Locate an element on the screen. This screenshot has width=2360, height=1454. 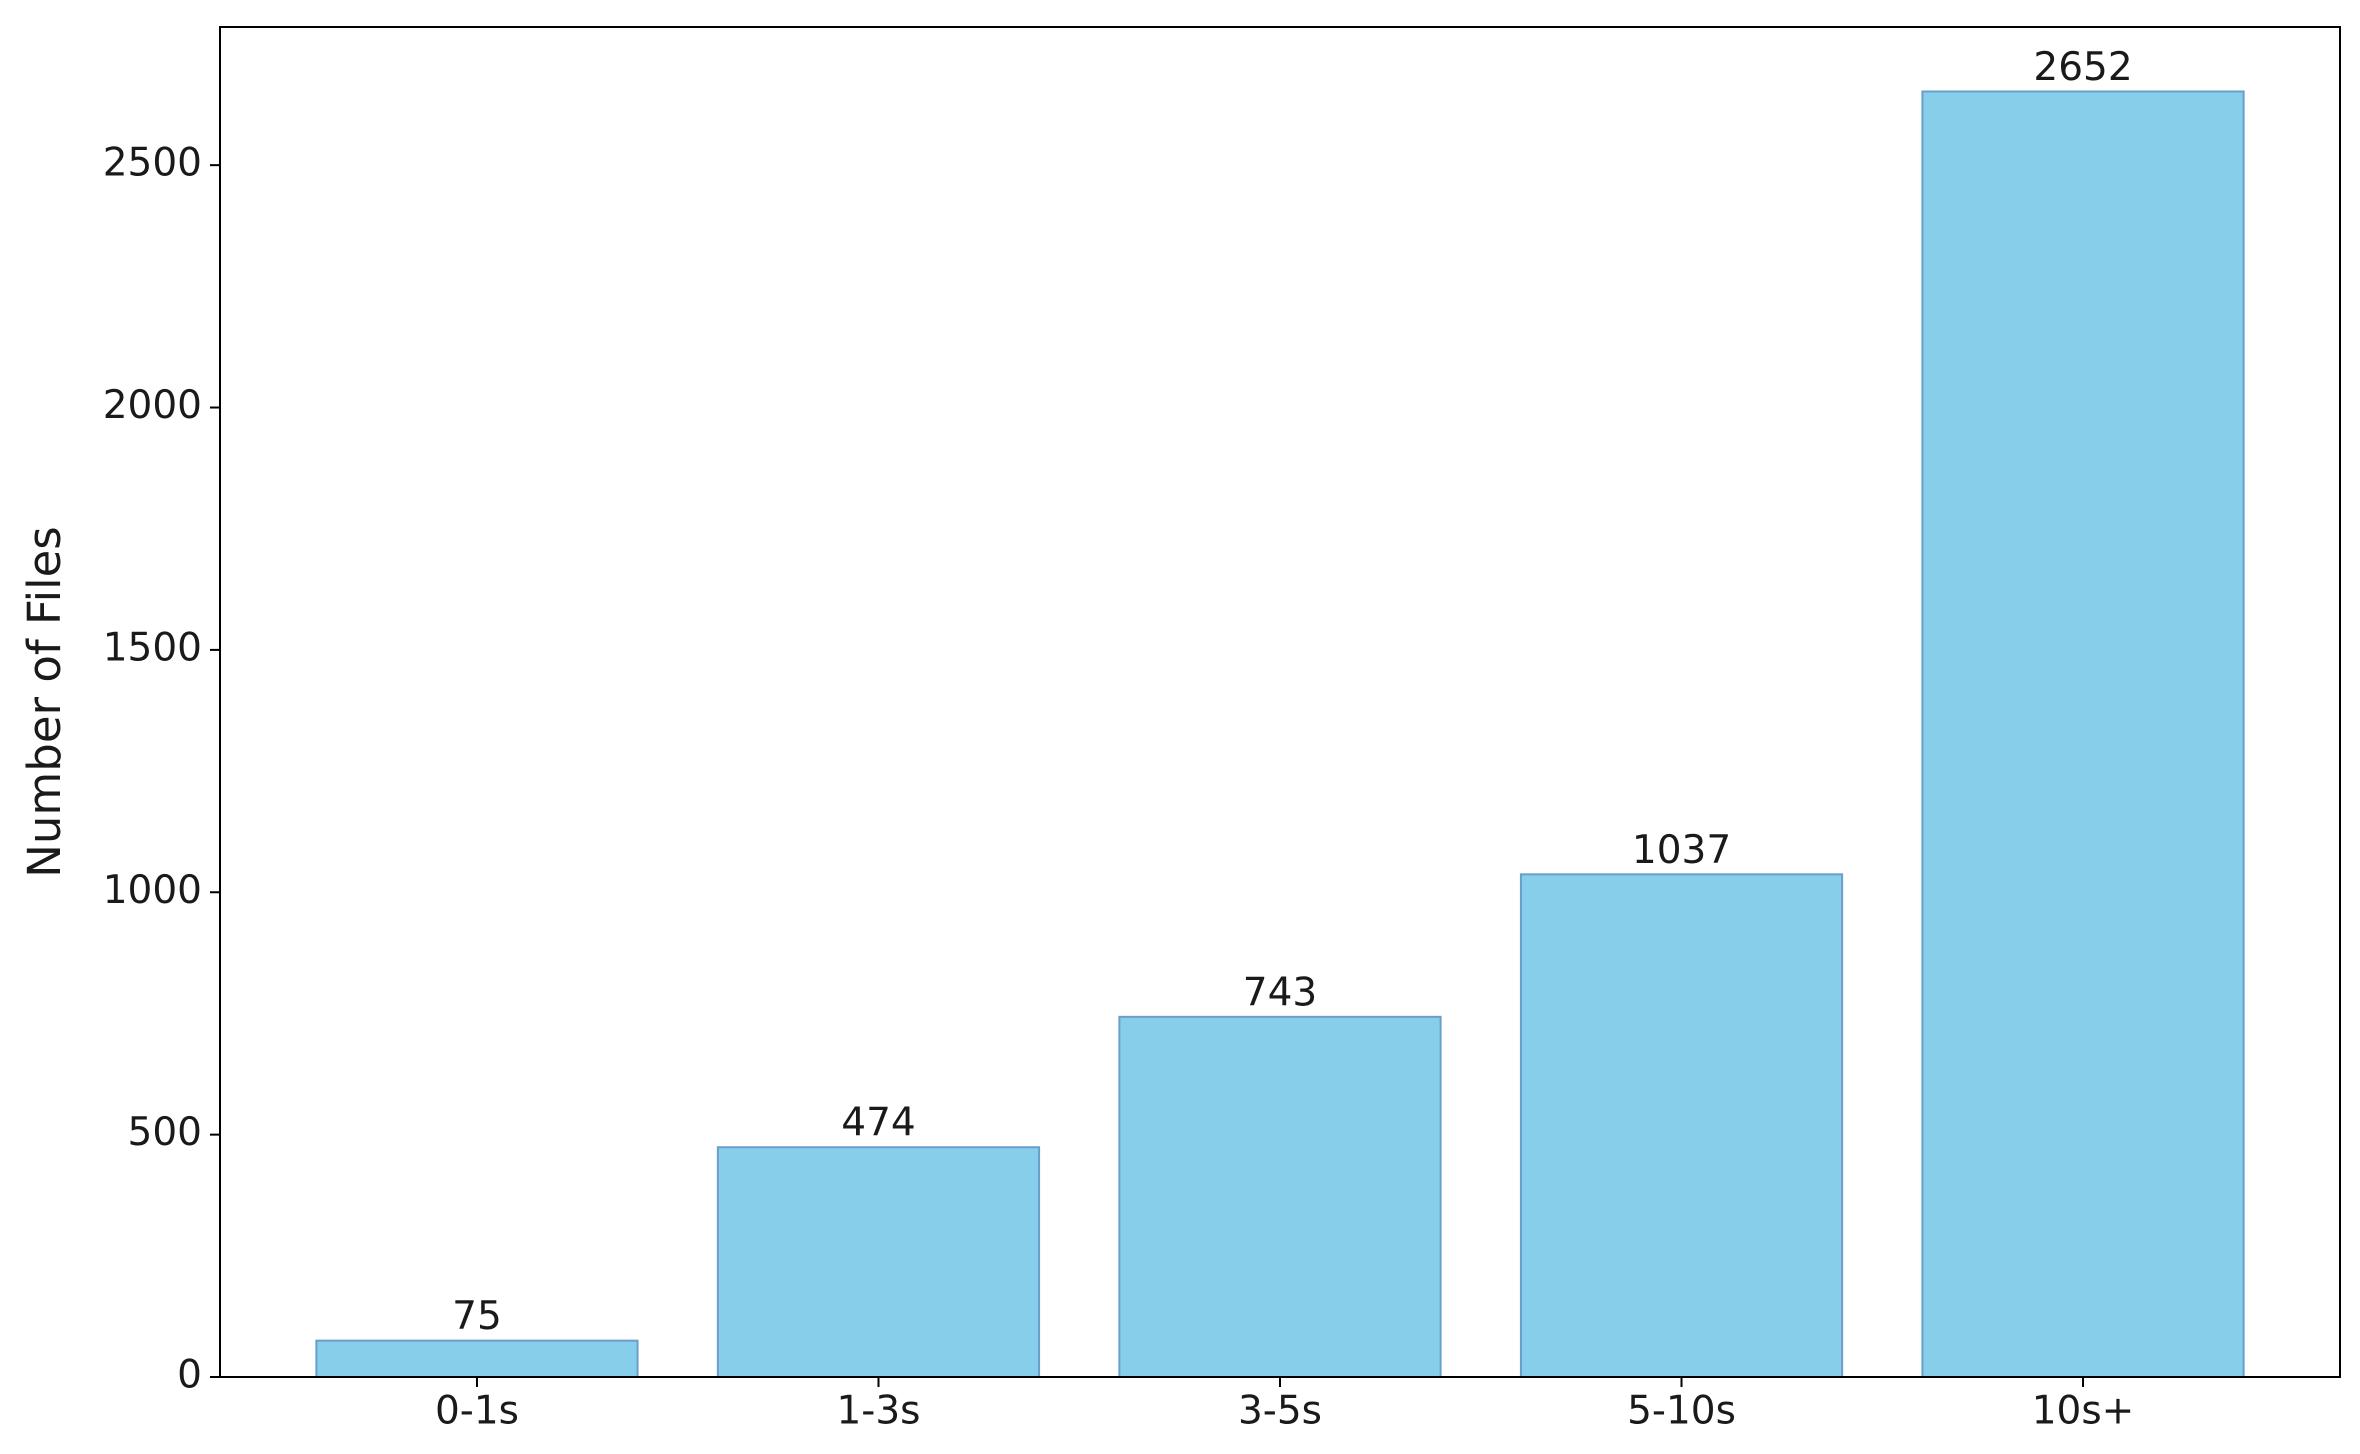
x-tick-label: 3-5s is located at coordinates (1280, 1411).